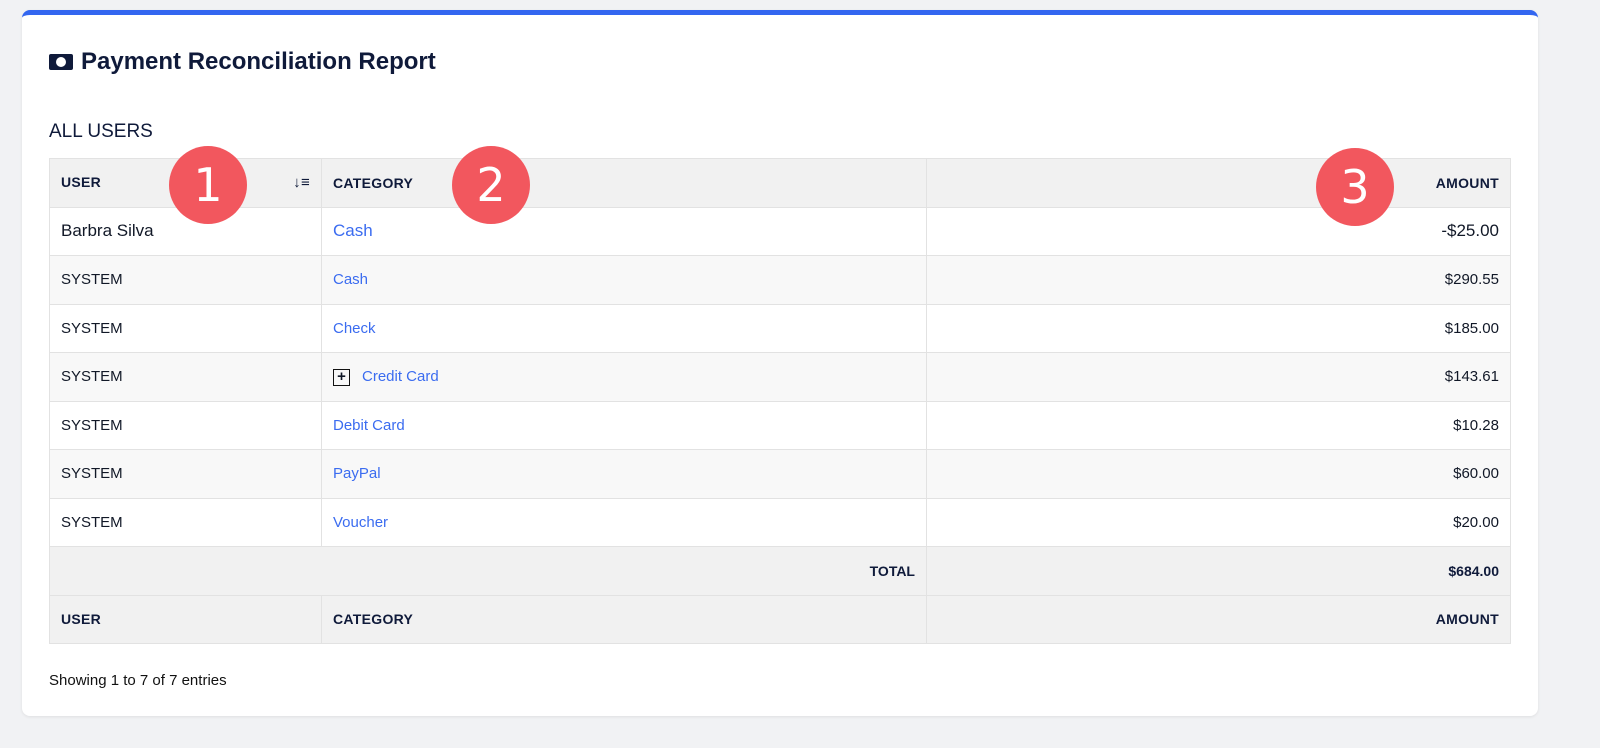 The width and height of the screenshot is (1600, 748). I want to click on table-row: SYSTEM + Credit Card $143.61, so click(780, 377).